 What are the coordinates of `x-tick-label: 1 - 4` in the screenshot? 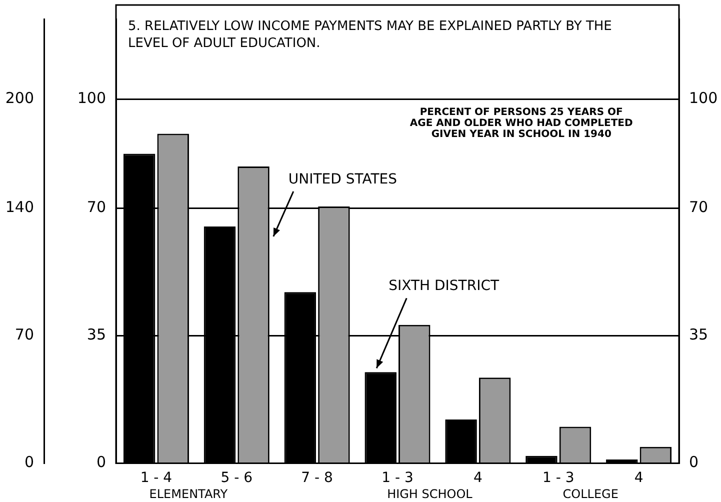 It's located at (156, 478).